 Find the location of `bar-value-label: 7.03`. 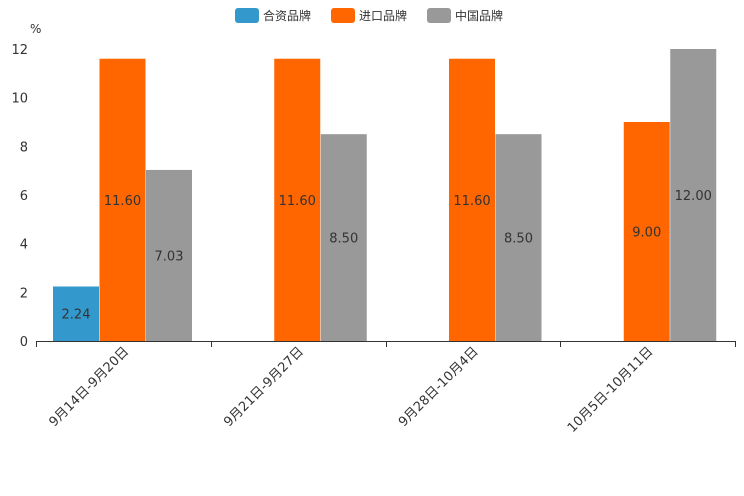

bar-value-label: 7.03 is located at coordinates (169, 256).